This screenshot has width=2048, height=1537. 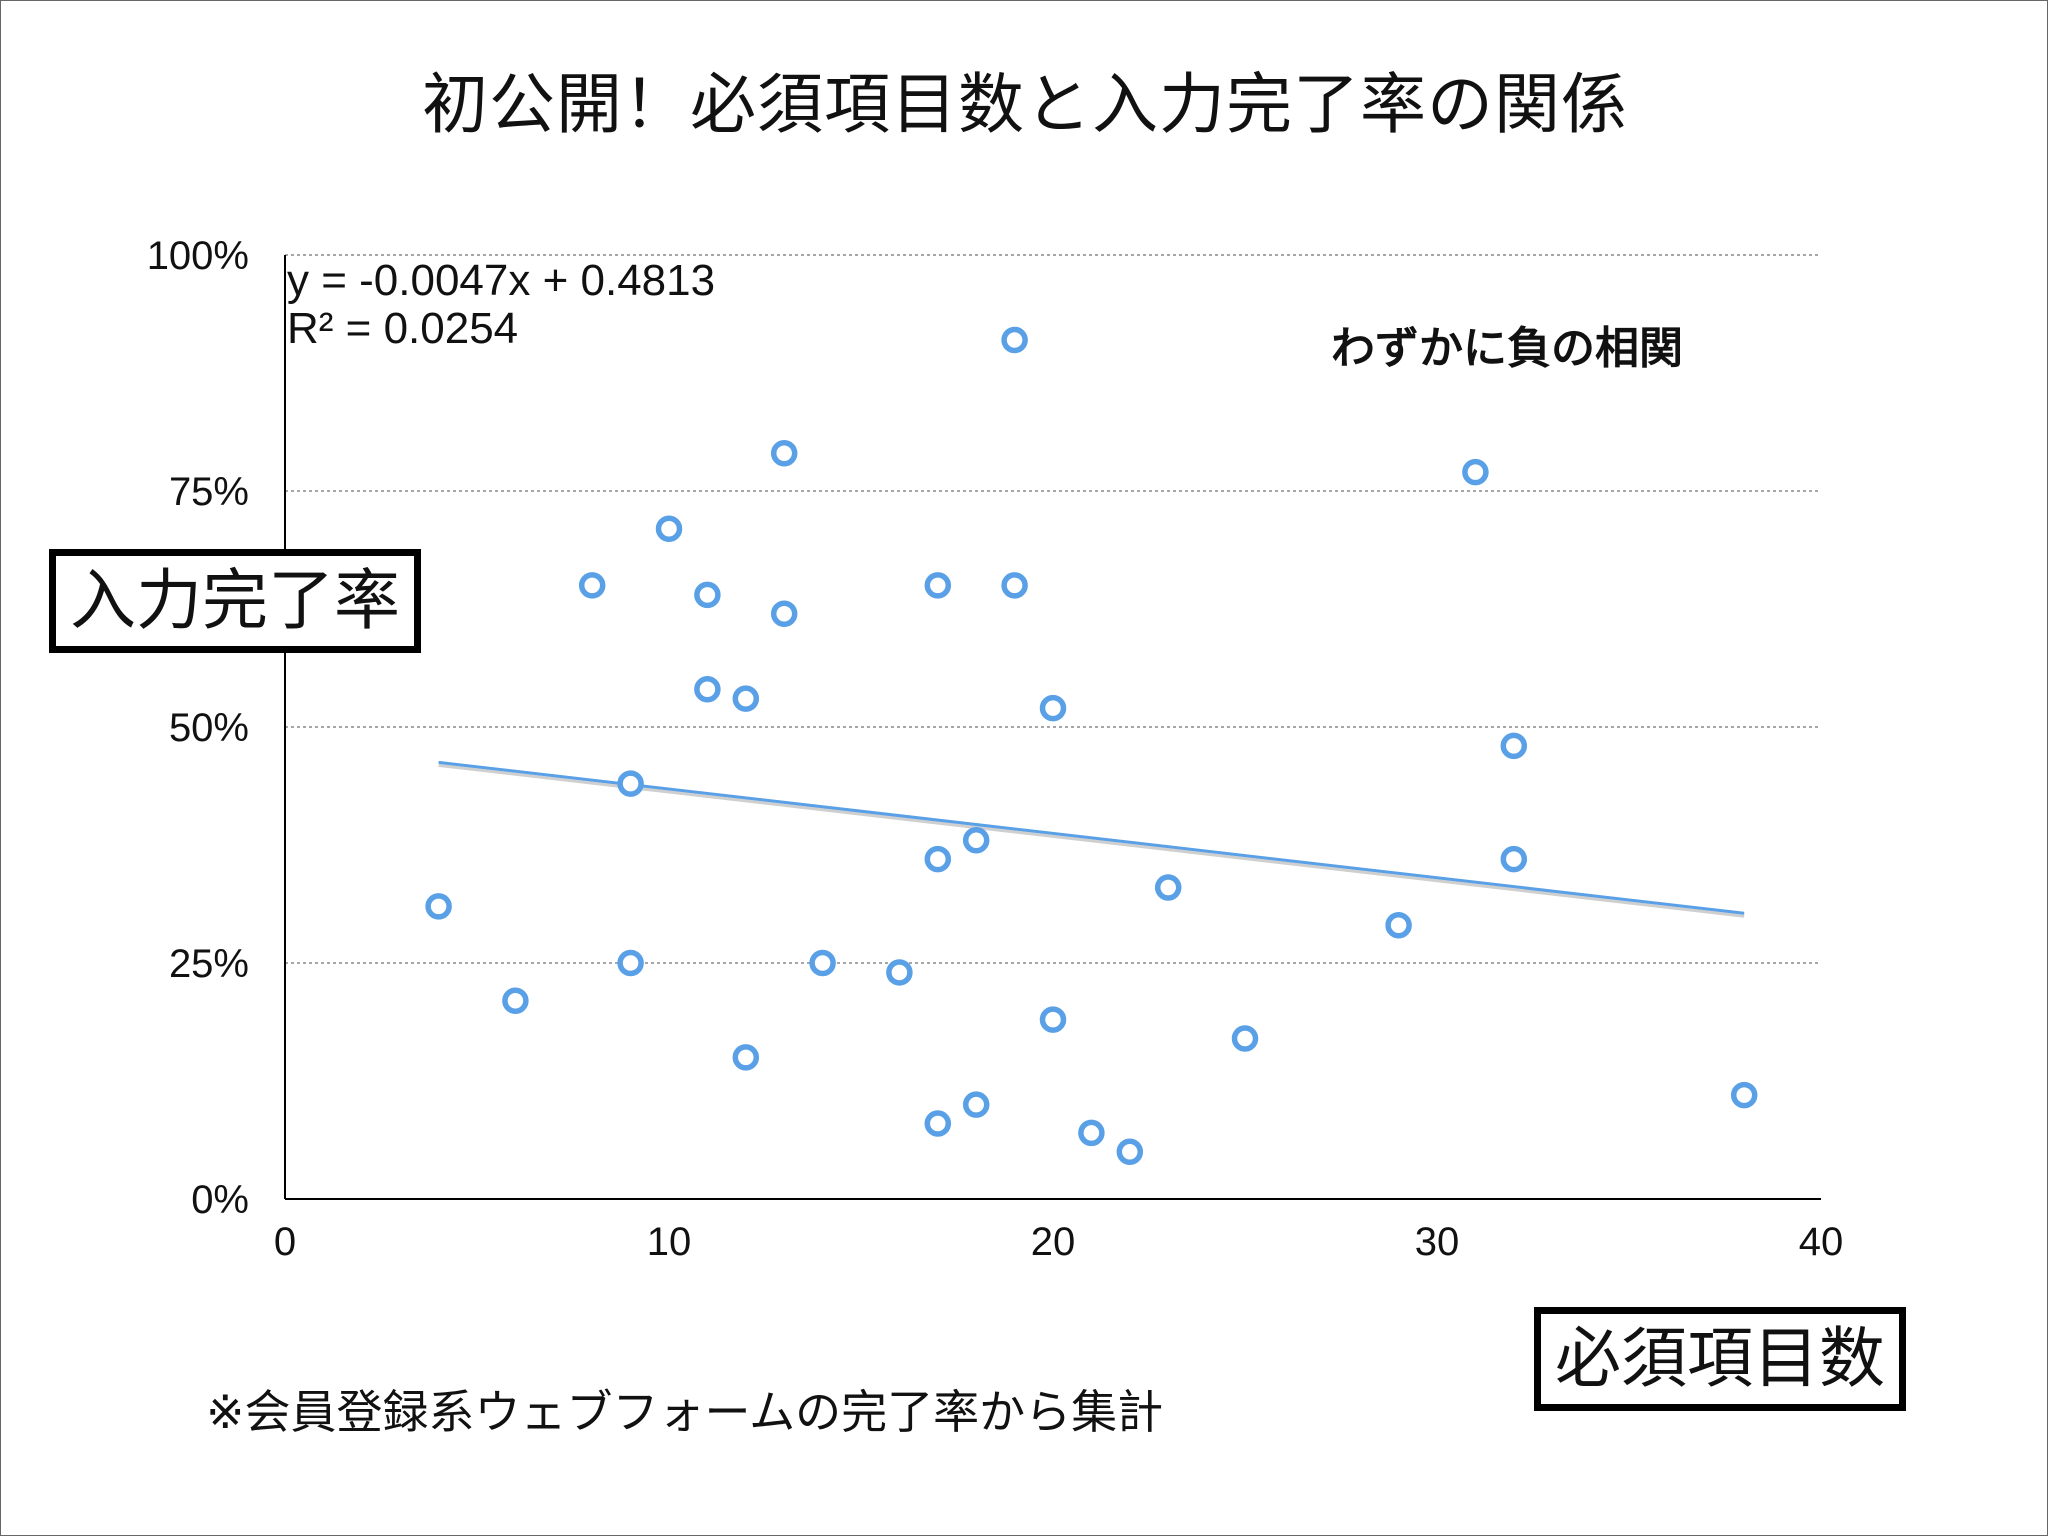 I want to click on chart-title: 初公開！必須項目数と入力完了率の関係, so click(x=1025, y=104).